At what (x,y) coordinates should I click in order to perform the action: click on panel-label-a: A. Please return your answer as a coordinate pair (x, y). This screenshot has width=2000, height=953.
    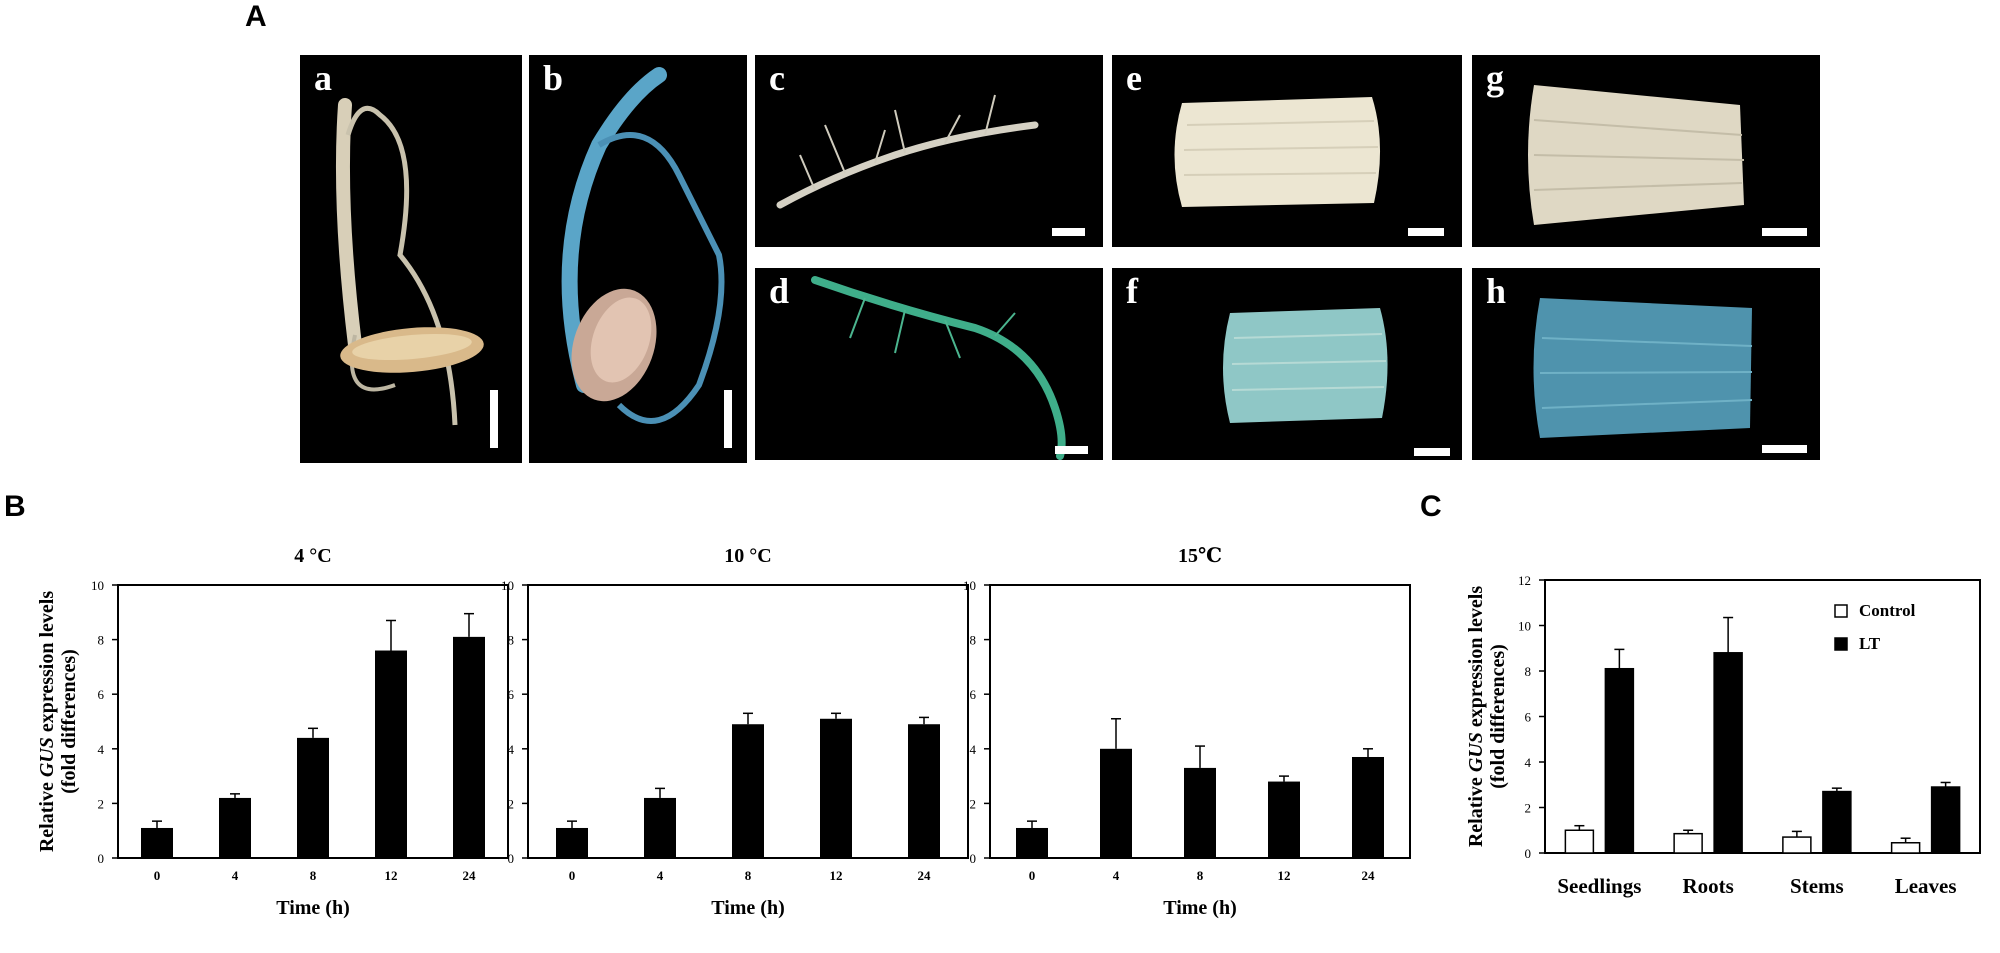
    Looking at the image, I should click on (256, 16).